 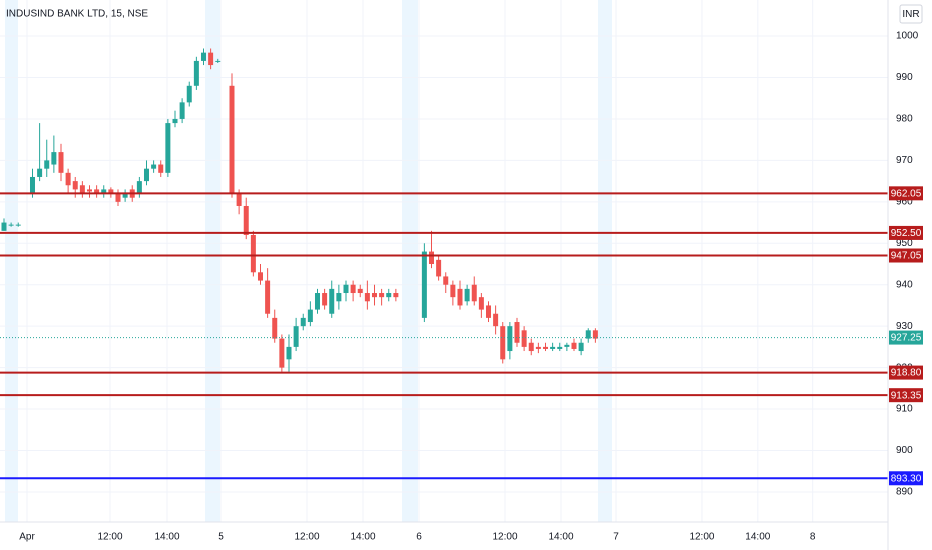 I want to click on currency: INR, so click(x=910, y=14).